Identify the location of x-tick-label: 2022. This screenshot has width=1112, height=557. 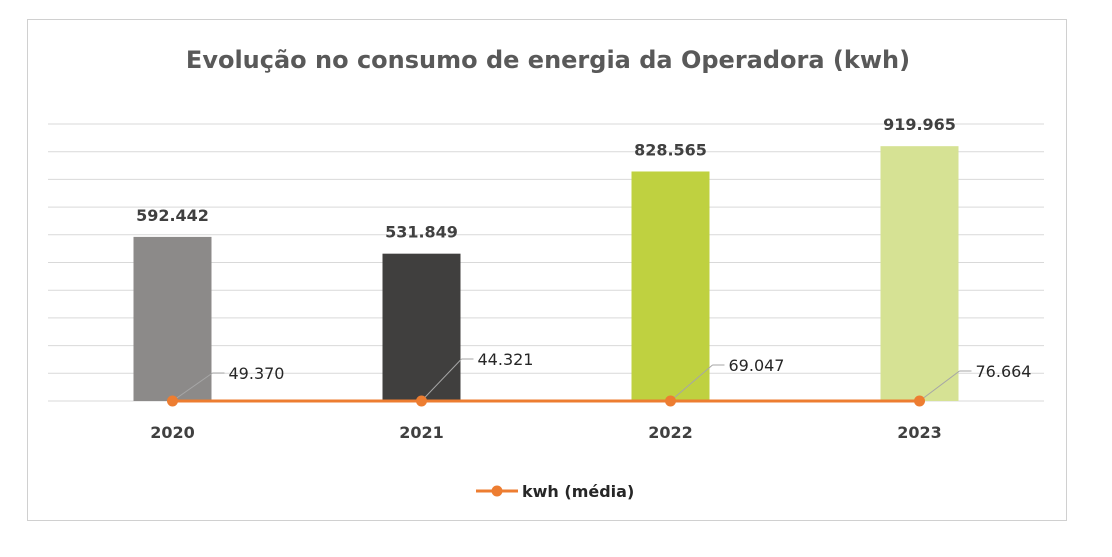
(670, 432).